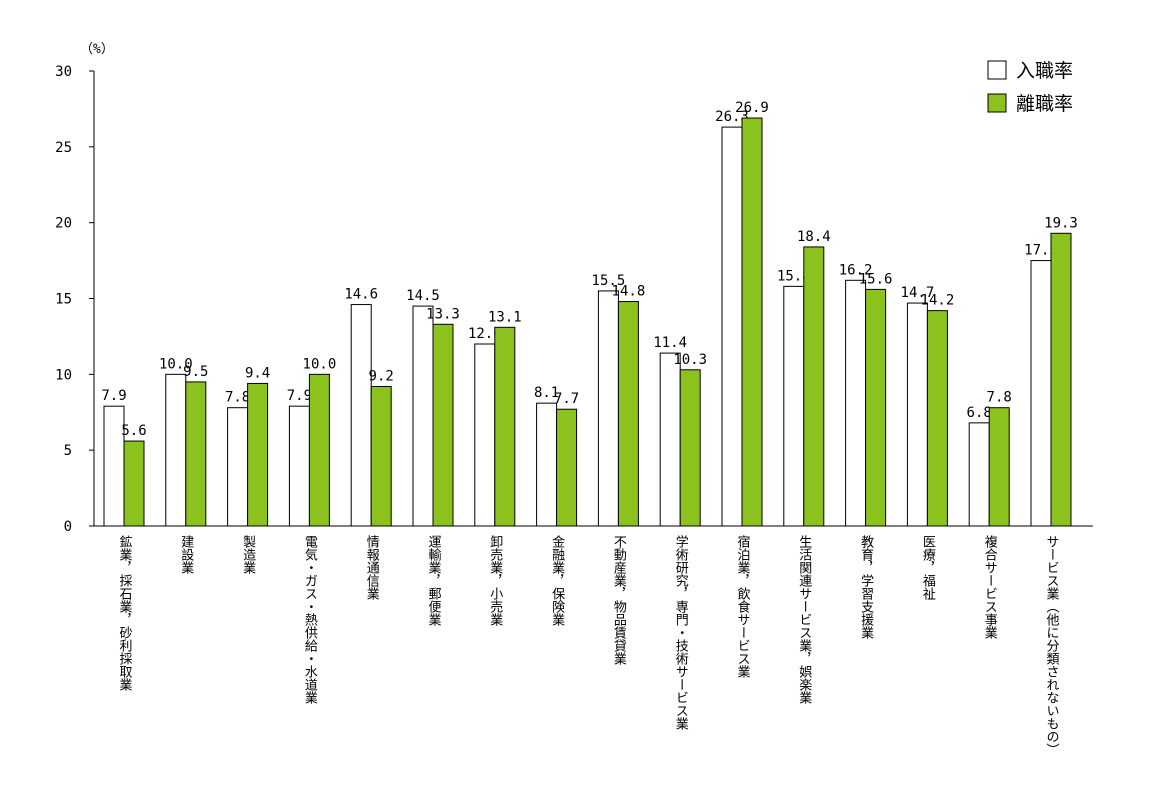 The width and height of the screenshot is (1168, 812). I want to click on data-label-series-1: 14.8, so click(629, 292).